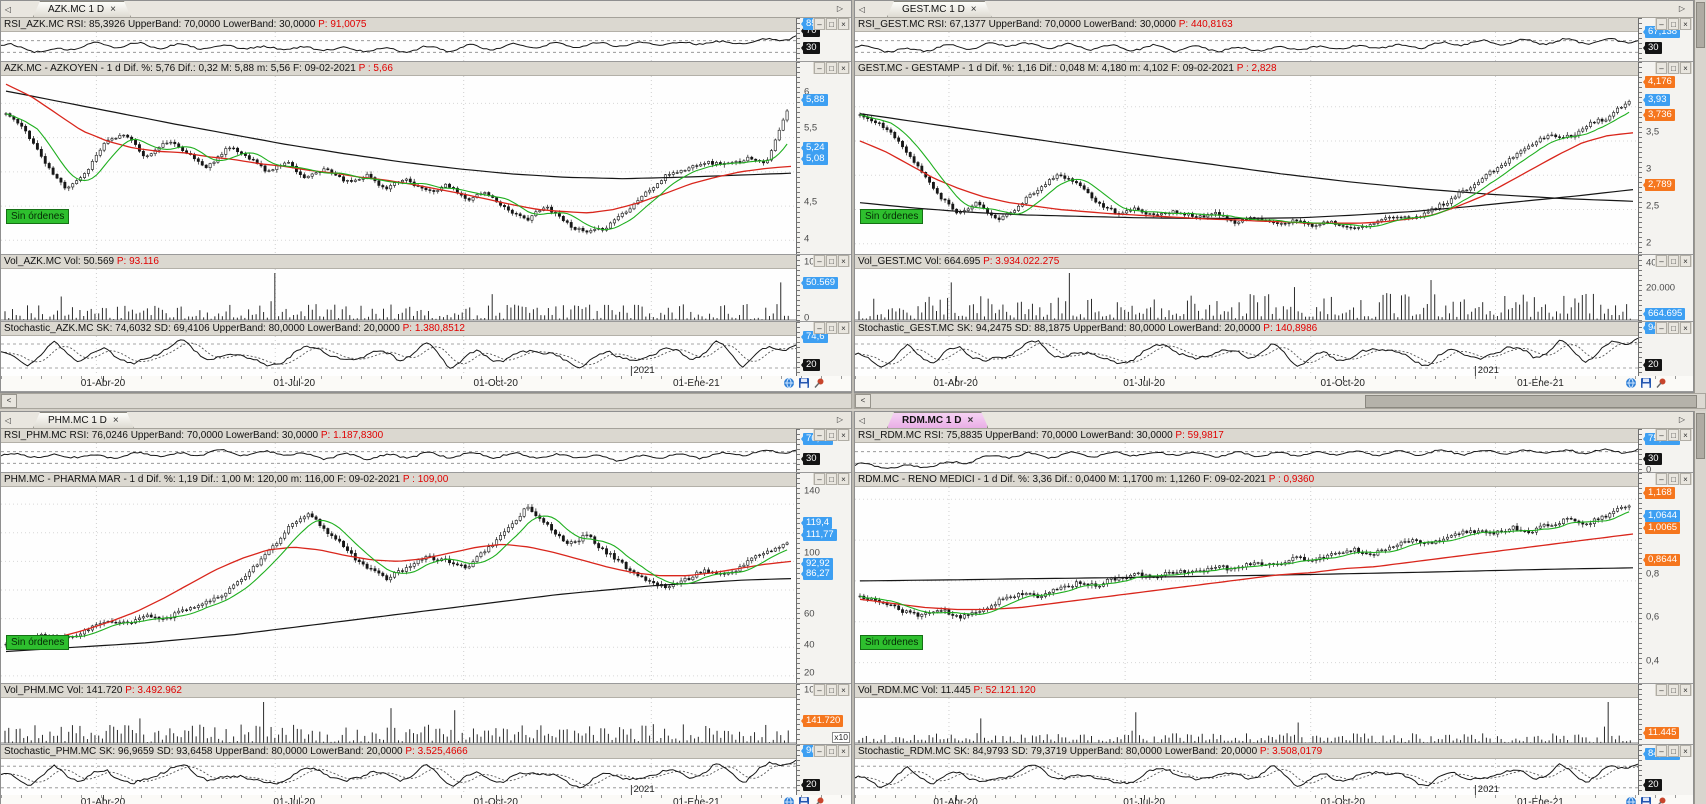 This screenshot has width=1706, height=804. I want to click on chart-tab: PHM.MC 1 D ×, so click(83, 420).